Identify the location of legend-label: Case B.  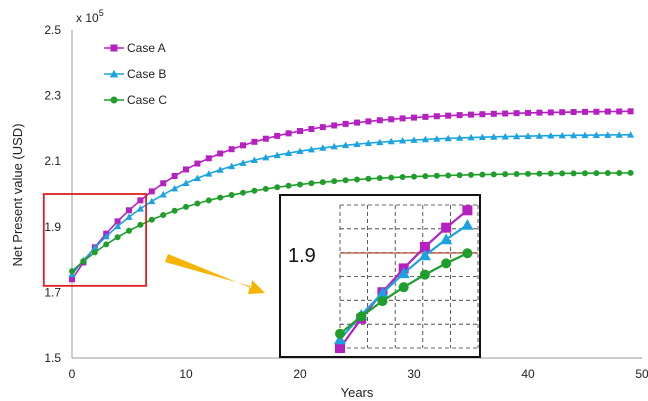
(146, 74).